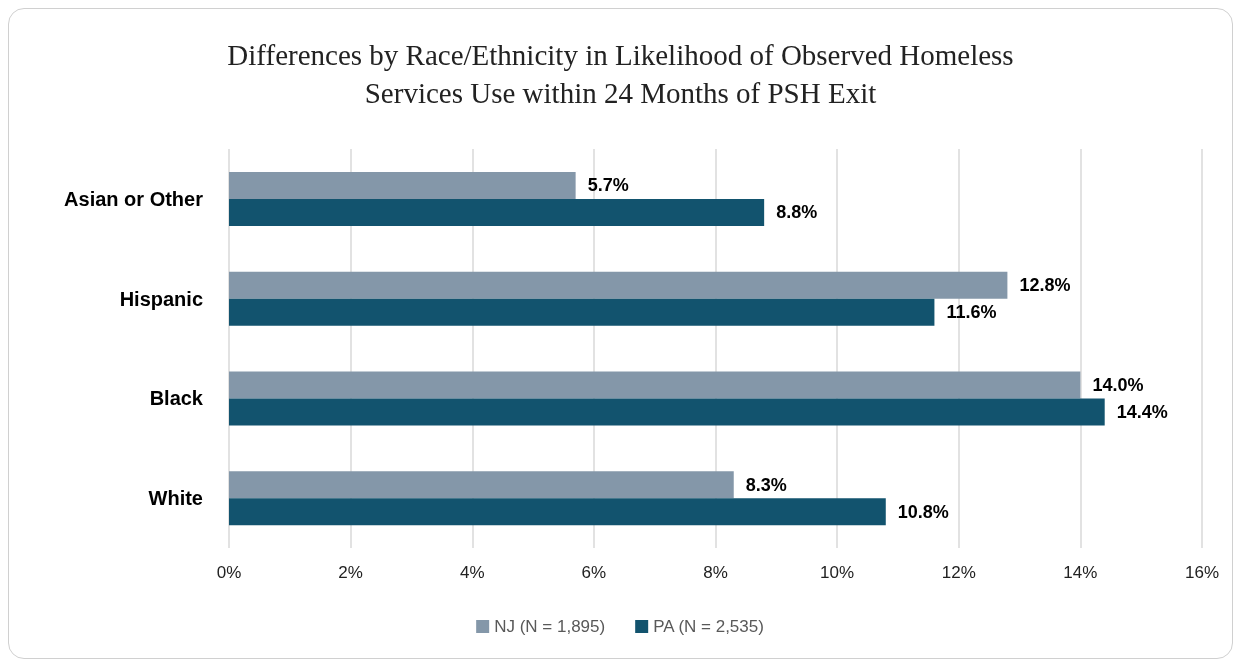  What do you see at coordinates (229, 572) in the screenshot?
I see `x-tick-label: 0%` at bounding box center [229, 572].